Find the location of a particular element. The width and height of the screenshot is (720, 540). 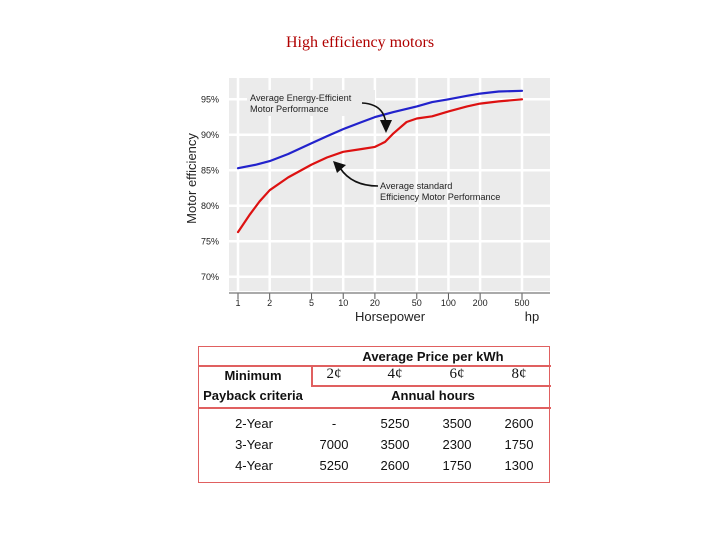

annotation-bg is located at coordinates (311, 103).